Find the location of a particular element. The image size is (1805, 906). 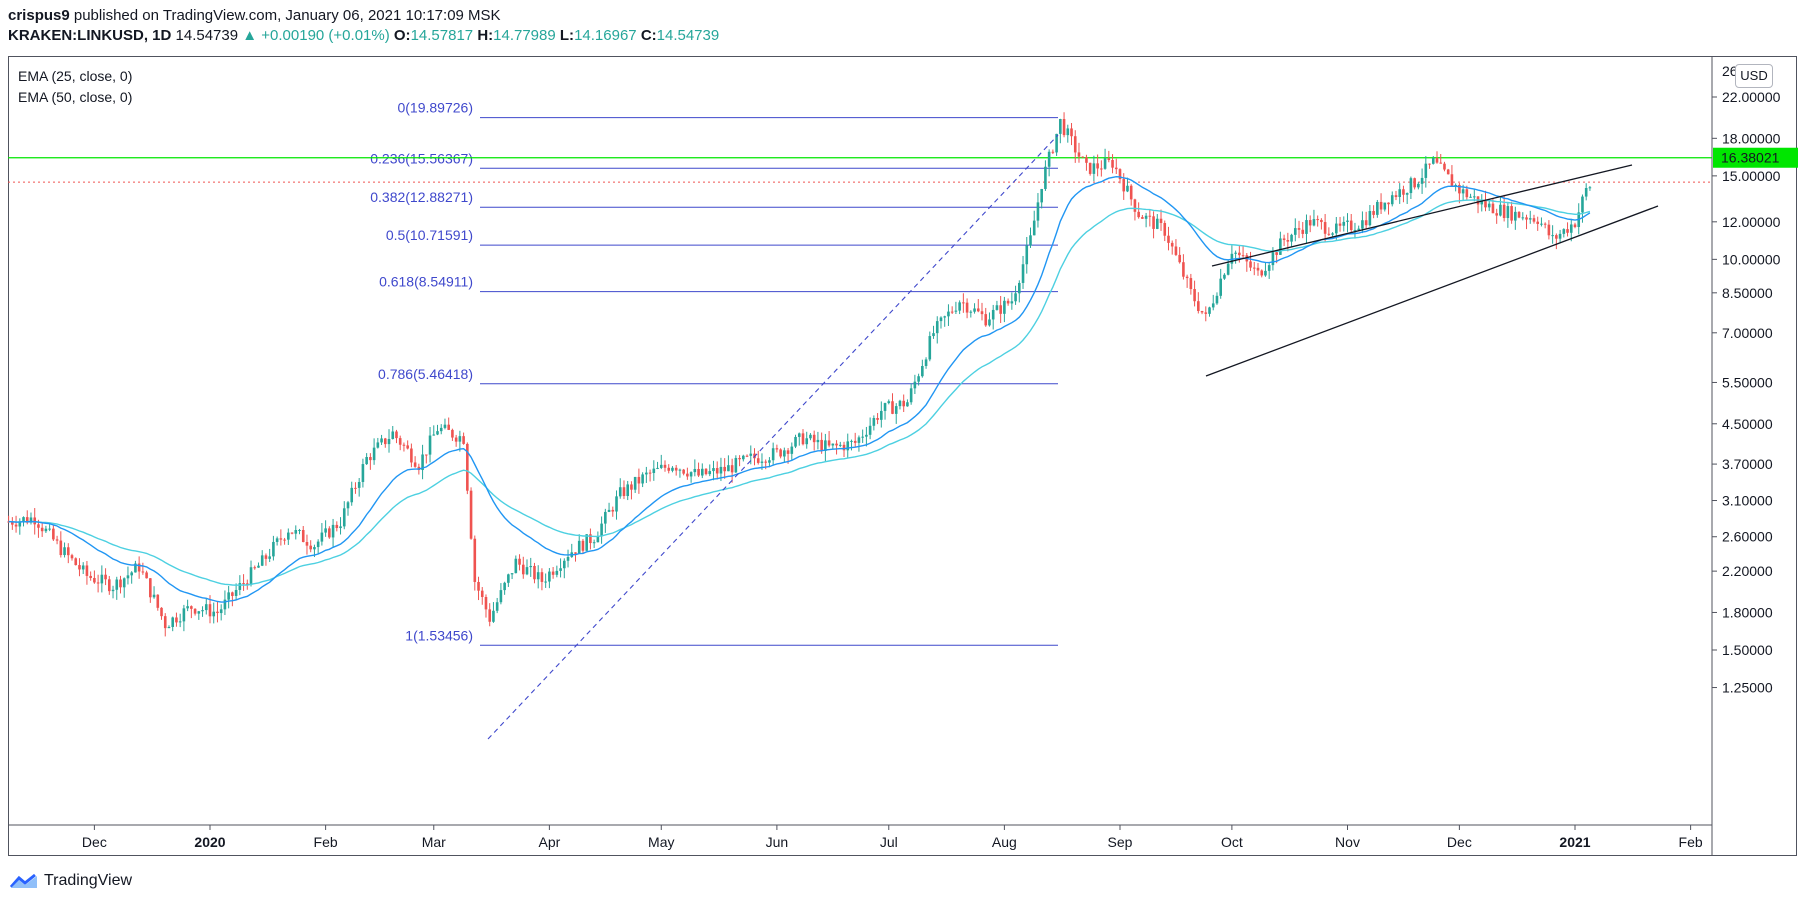

time-tick-label: May is located at coordinates (661, 842).